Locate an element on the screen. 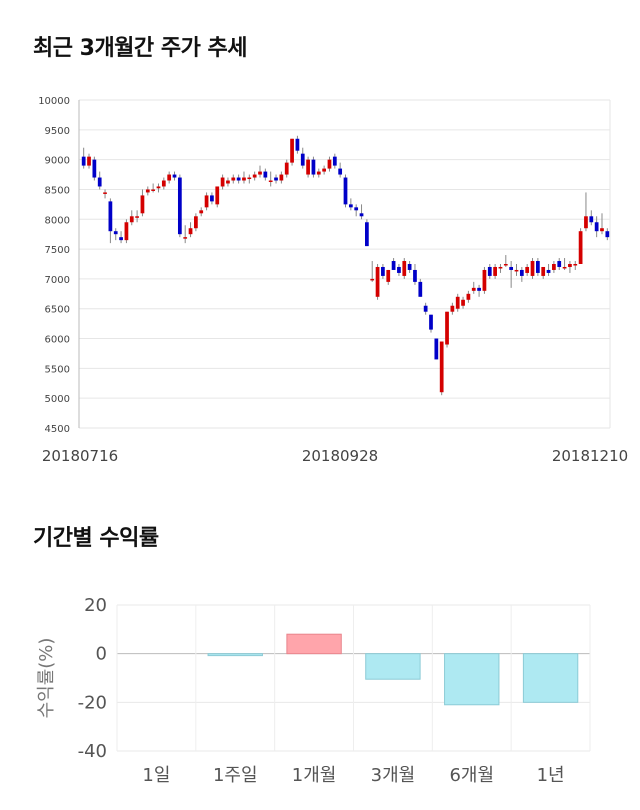 The image size is (640, 810). x-category-label: 1주일 is located at coordinates (235, 775).